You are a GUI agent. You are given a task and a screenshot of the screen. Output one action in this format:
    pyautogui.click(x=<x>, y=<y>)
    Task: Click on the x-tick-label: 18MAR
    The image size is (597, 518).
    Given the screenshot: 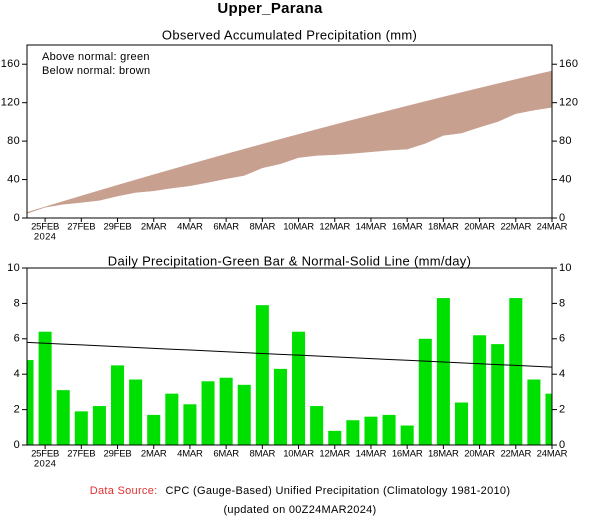 What is the action you would take?
    pyautogui.click(x=443, y=227)
    